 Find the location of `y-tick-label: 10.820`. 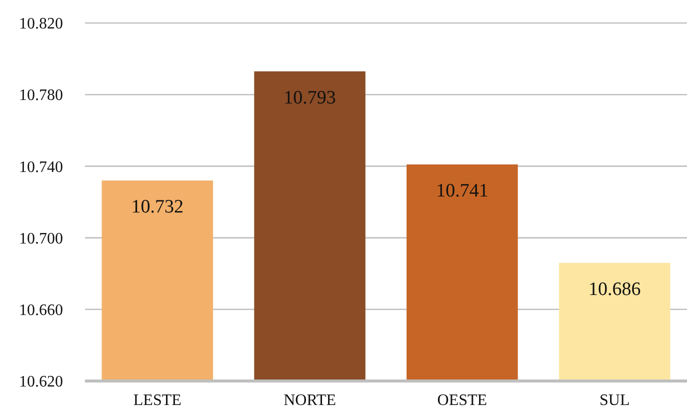

y-tick-label: 10.820 is located at coordinates (41, 24).